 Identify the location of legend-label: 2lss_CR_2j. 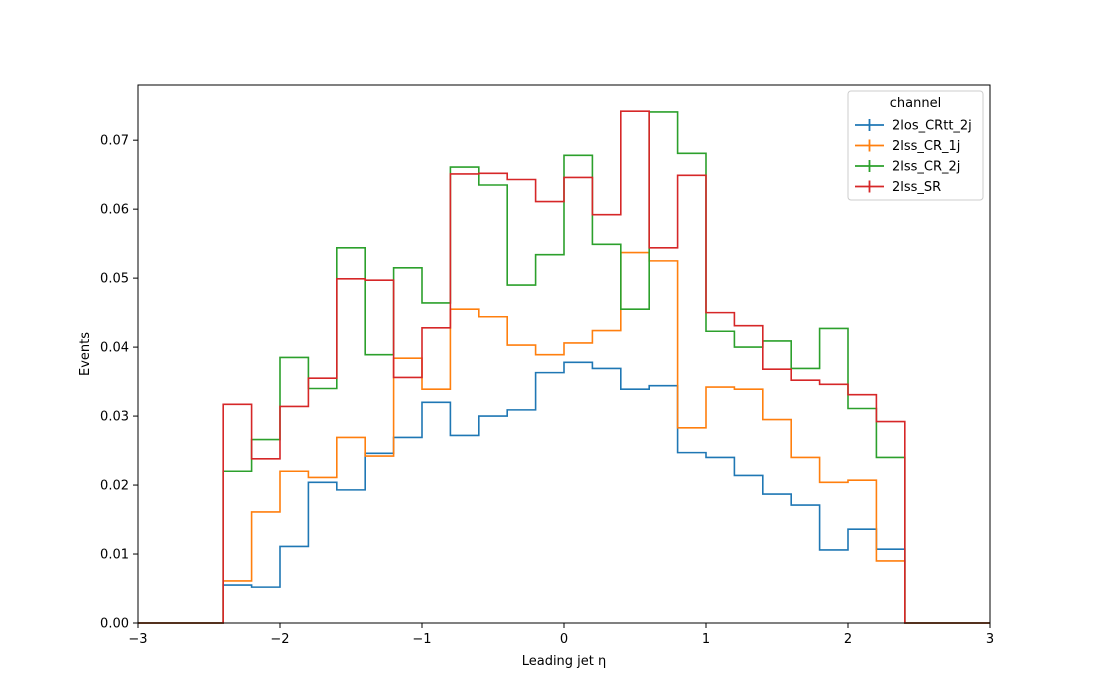
(926, 167).